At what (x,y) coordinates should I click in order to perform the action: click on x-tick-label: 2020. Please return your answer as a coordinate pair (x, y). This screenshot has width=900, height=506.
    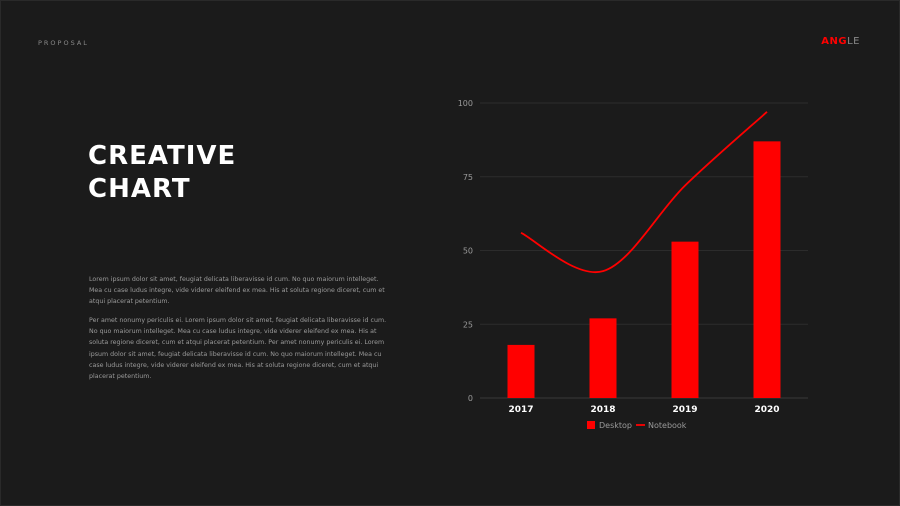
    Looking at the image, I should click on (766, 410).